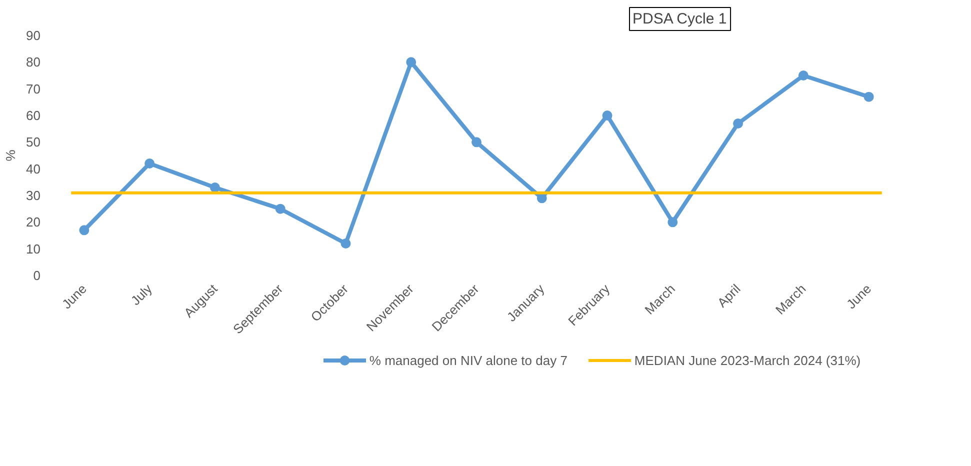 This screenshot has width=971, height=466. Describe the element at coordinates (10, 155) in the screenshot. I see `y-axis-title: %` at that location.